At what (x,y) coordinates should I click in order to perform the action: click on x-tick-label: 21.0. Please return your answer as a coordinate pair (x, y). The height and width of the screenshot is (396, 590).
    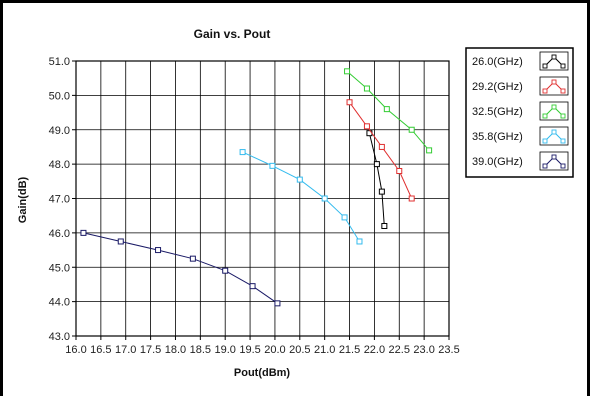
    Looking at the image, I should click on (324, 350).